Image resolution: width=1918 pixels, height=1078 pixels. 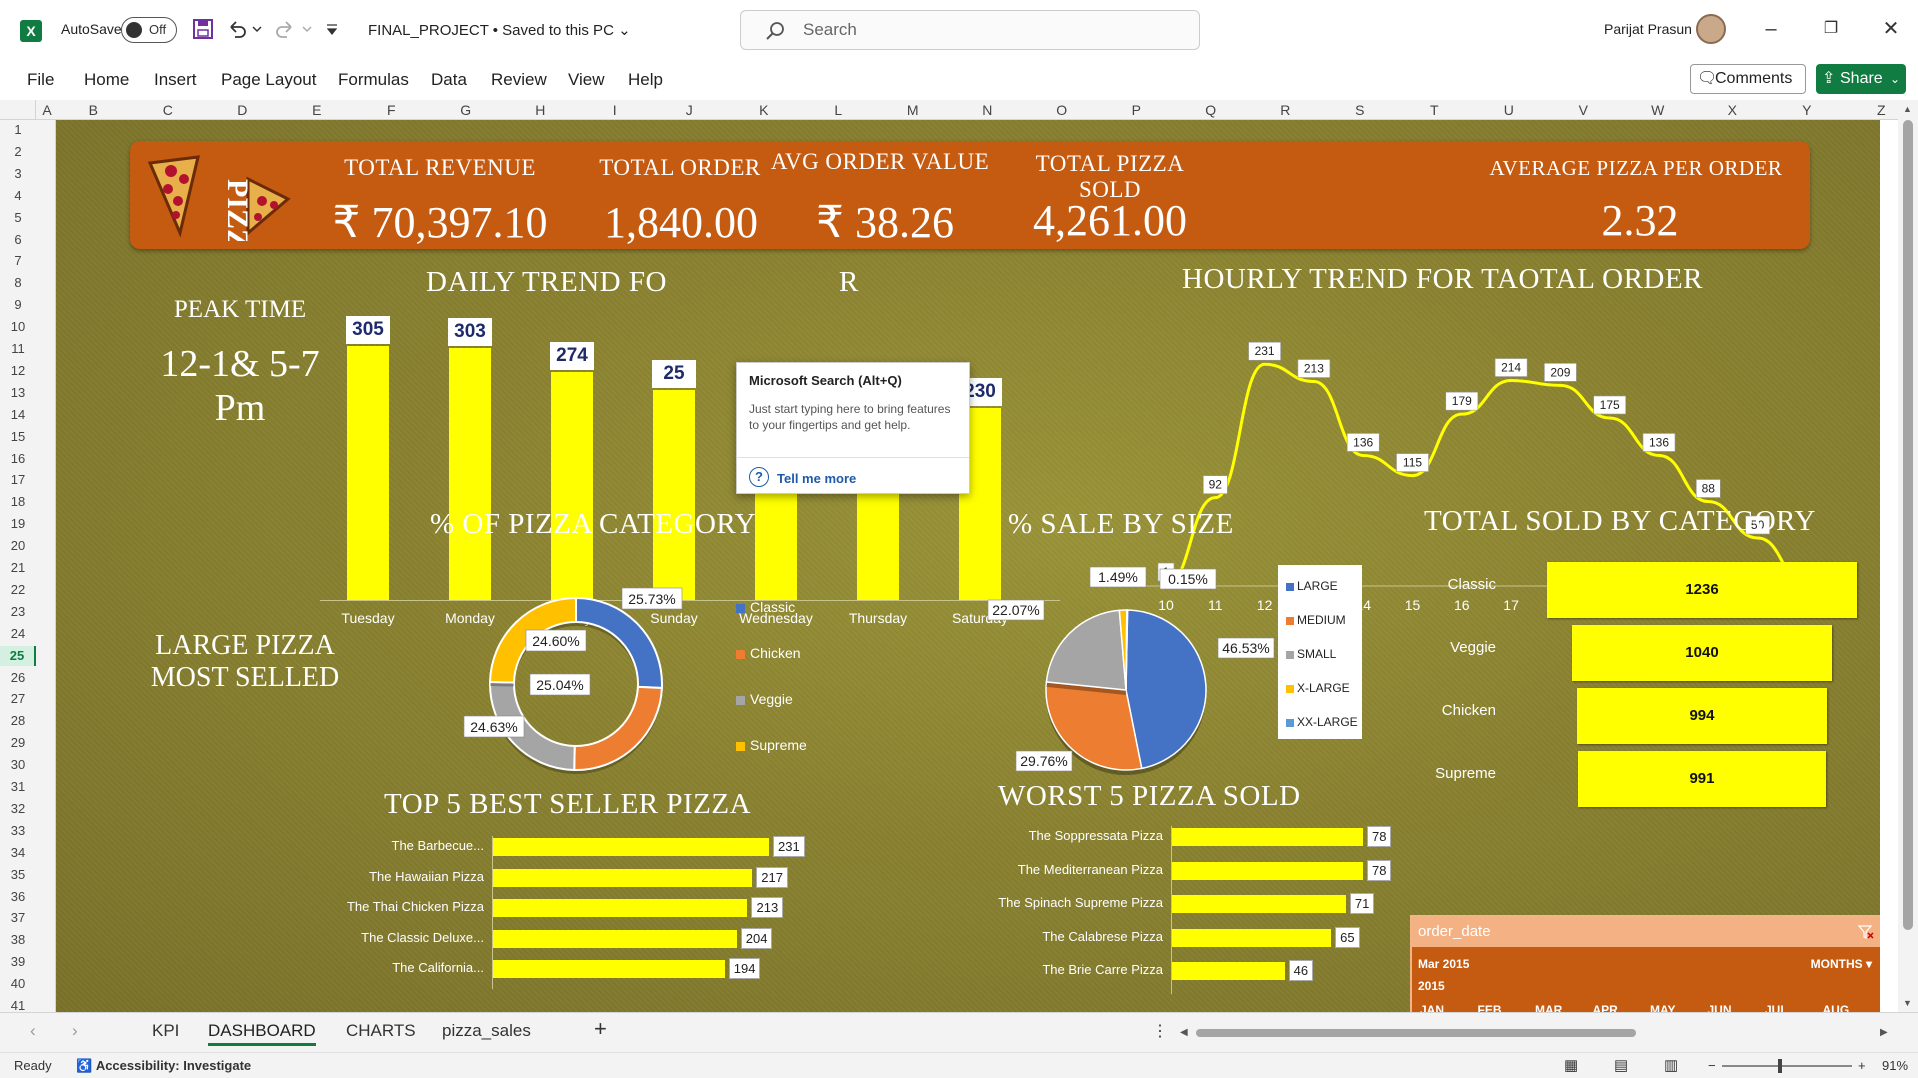 What do you see at coordinates (1605, 1007) in the screenshot?
I see `slicer-month: APR` at bounding box center [1605, 1007].